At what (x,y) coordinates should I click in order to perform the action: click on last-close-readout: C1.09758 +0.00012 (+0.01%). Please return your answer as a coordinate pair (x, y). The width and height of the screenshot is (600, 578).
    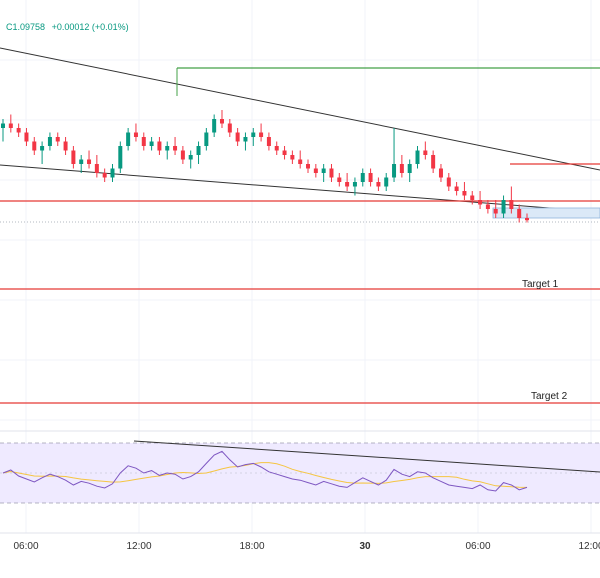
    Looking at the image, I should click on (67, 27).